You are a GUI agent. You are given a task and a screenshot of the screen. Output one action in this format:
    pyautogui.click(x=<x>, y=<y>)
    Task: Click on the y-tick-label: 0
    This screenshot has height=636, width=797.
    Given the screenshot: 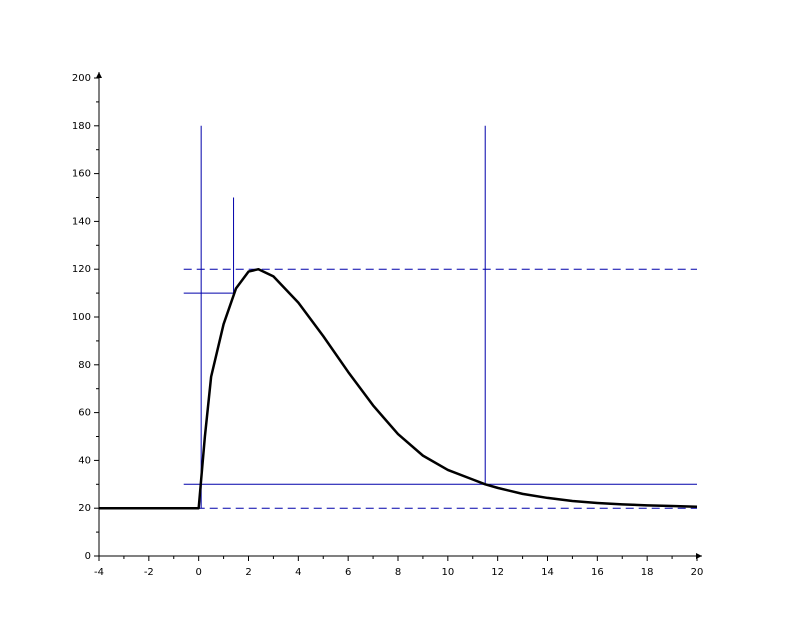 What is the action you would take?
    pyautogui.click(x=88, y=556)
    